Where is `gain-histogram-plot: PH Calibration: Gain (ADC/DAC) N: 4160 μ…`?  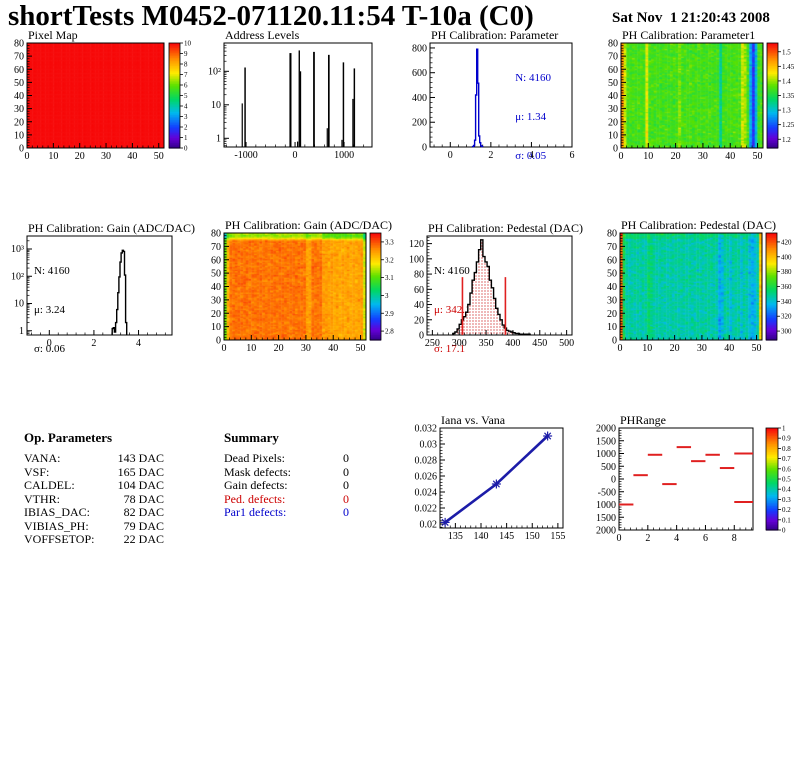 gain-histogram-plot: PH Calibration: Gain (ADC/DAC) N: 4160 μ… is located at coordinates (100, 288).